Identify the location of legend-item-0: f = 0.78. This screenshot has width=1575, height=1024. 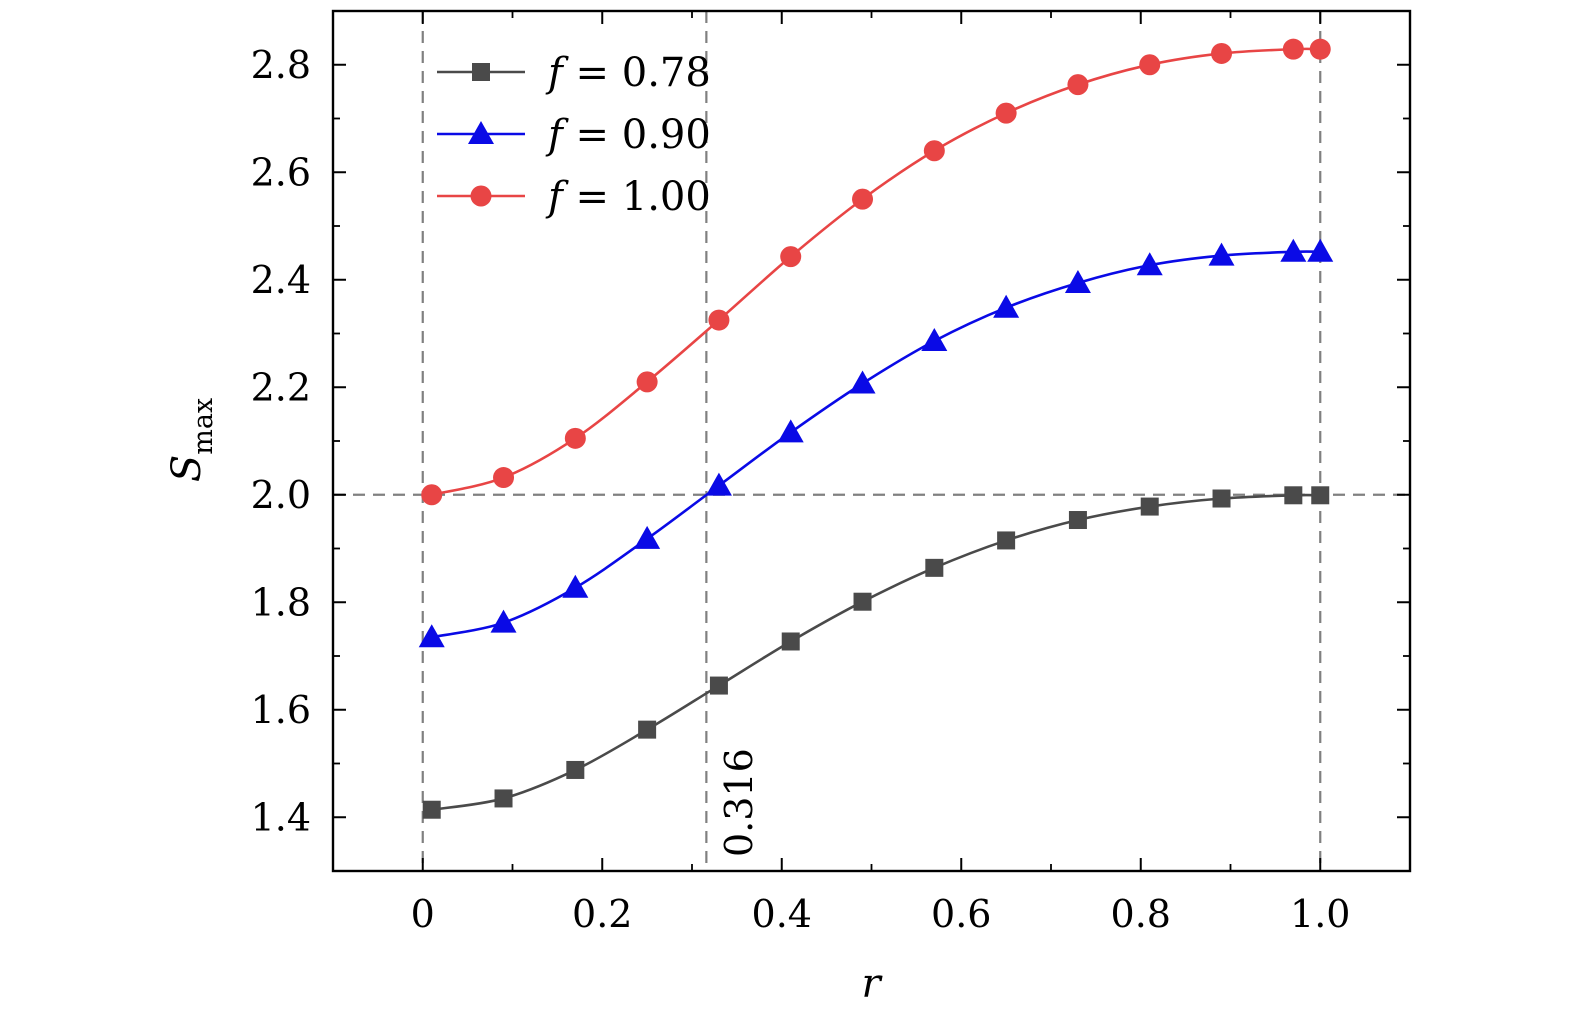
(574, 73).